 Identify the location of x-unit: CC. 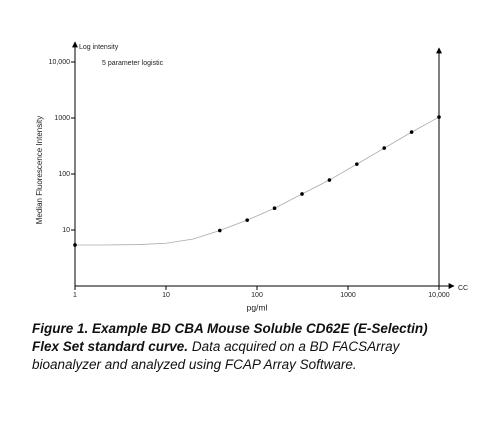
(463, 288).